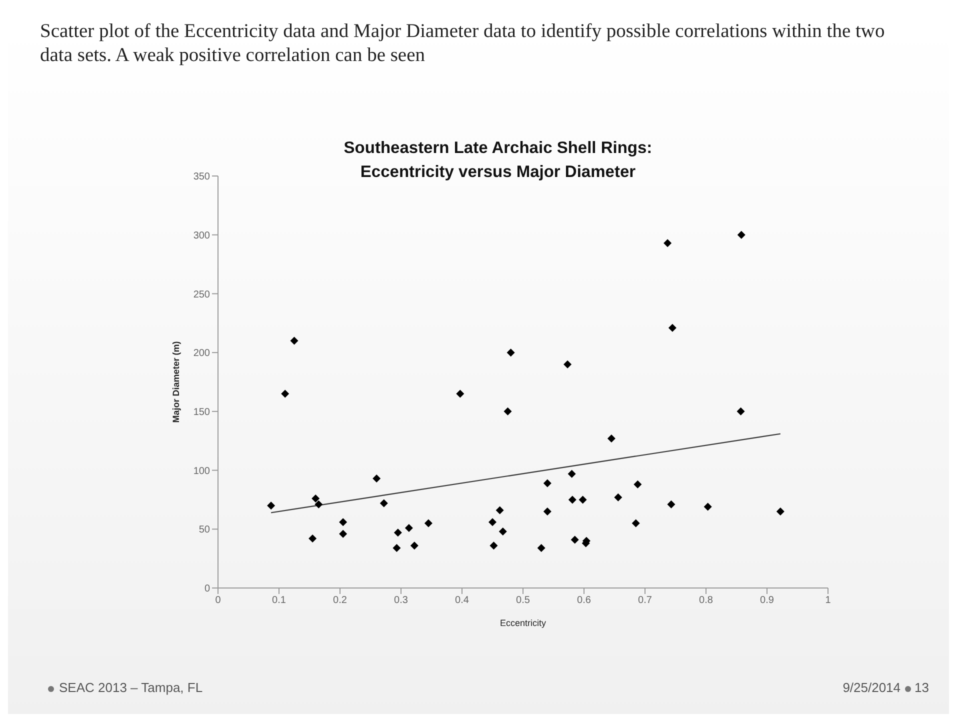 This screenshot has width=957, height=722. What do you see at coordinates (463, 44) in the screenshot?
I see `chart-subtitle: Scatter plot of the Eccentricity data and Major Diameter data to identify possible correlations within the two data sets. A weak positive correlation can be seen` at bounding box center [463, 44].